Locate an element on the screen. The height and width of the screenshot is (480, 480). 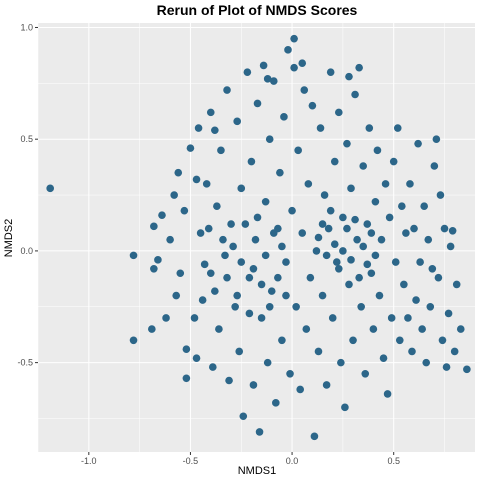
y-axis-title: NMDS2 is located at coordinates (9, 238).